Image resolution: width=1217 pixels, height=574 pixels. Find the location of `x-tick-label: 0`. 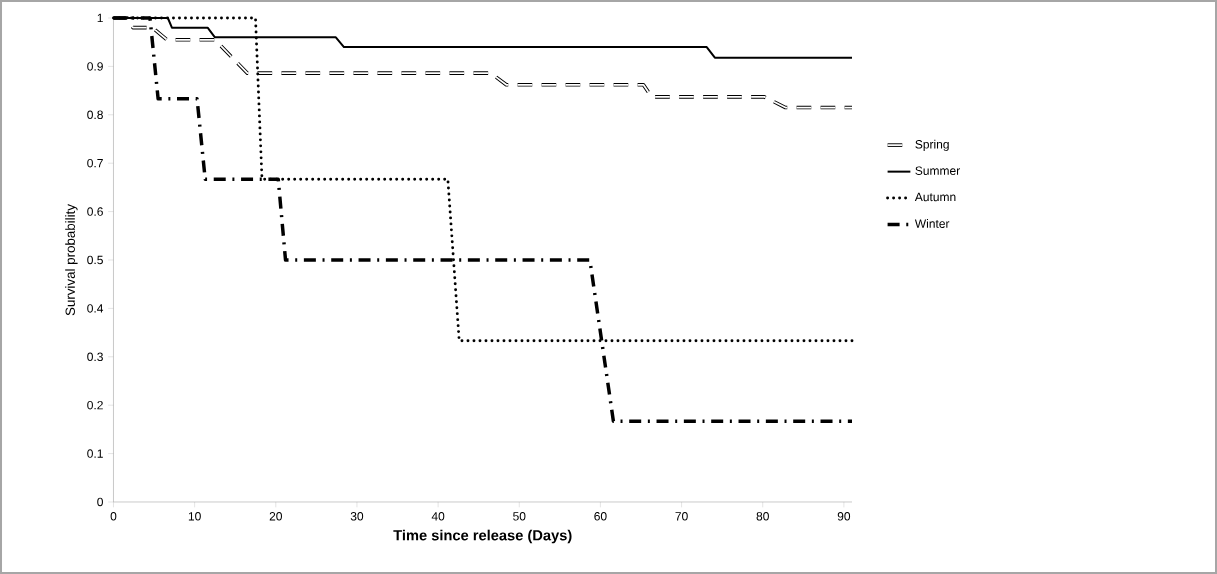

x-tick-label: 0 is located at coordinates (113, 516).